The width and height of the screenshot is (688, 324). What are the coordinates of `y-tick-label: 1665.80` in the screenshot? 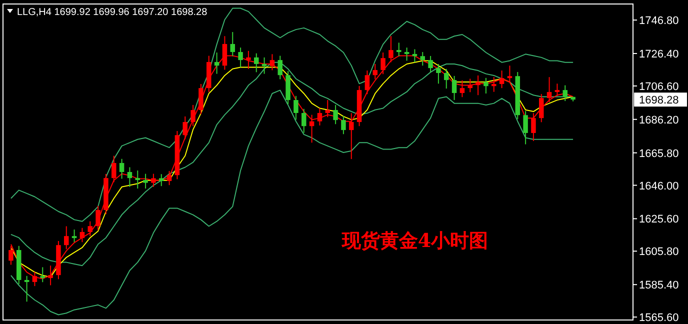 It's located at (659, 154).